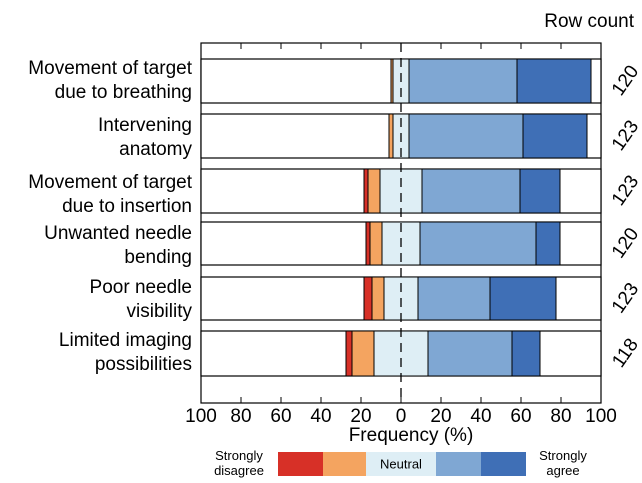 This screenshot has height=483, width=642. Describe the element at coordinates (360, 416) in the screenshot. I see `x-tick-label-4: 20` at that location.